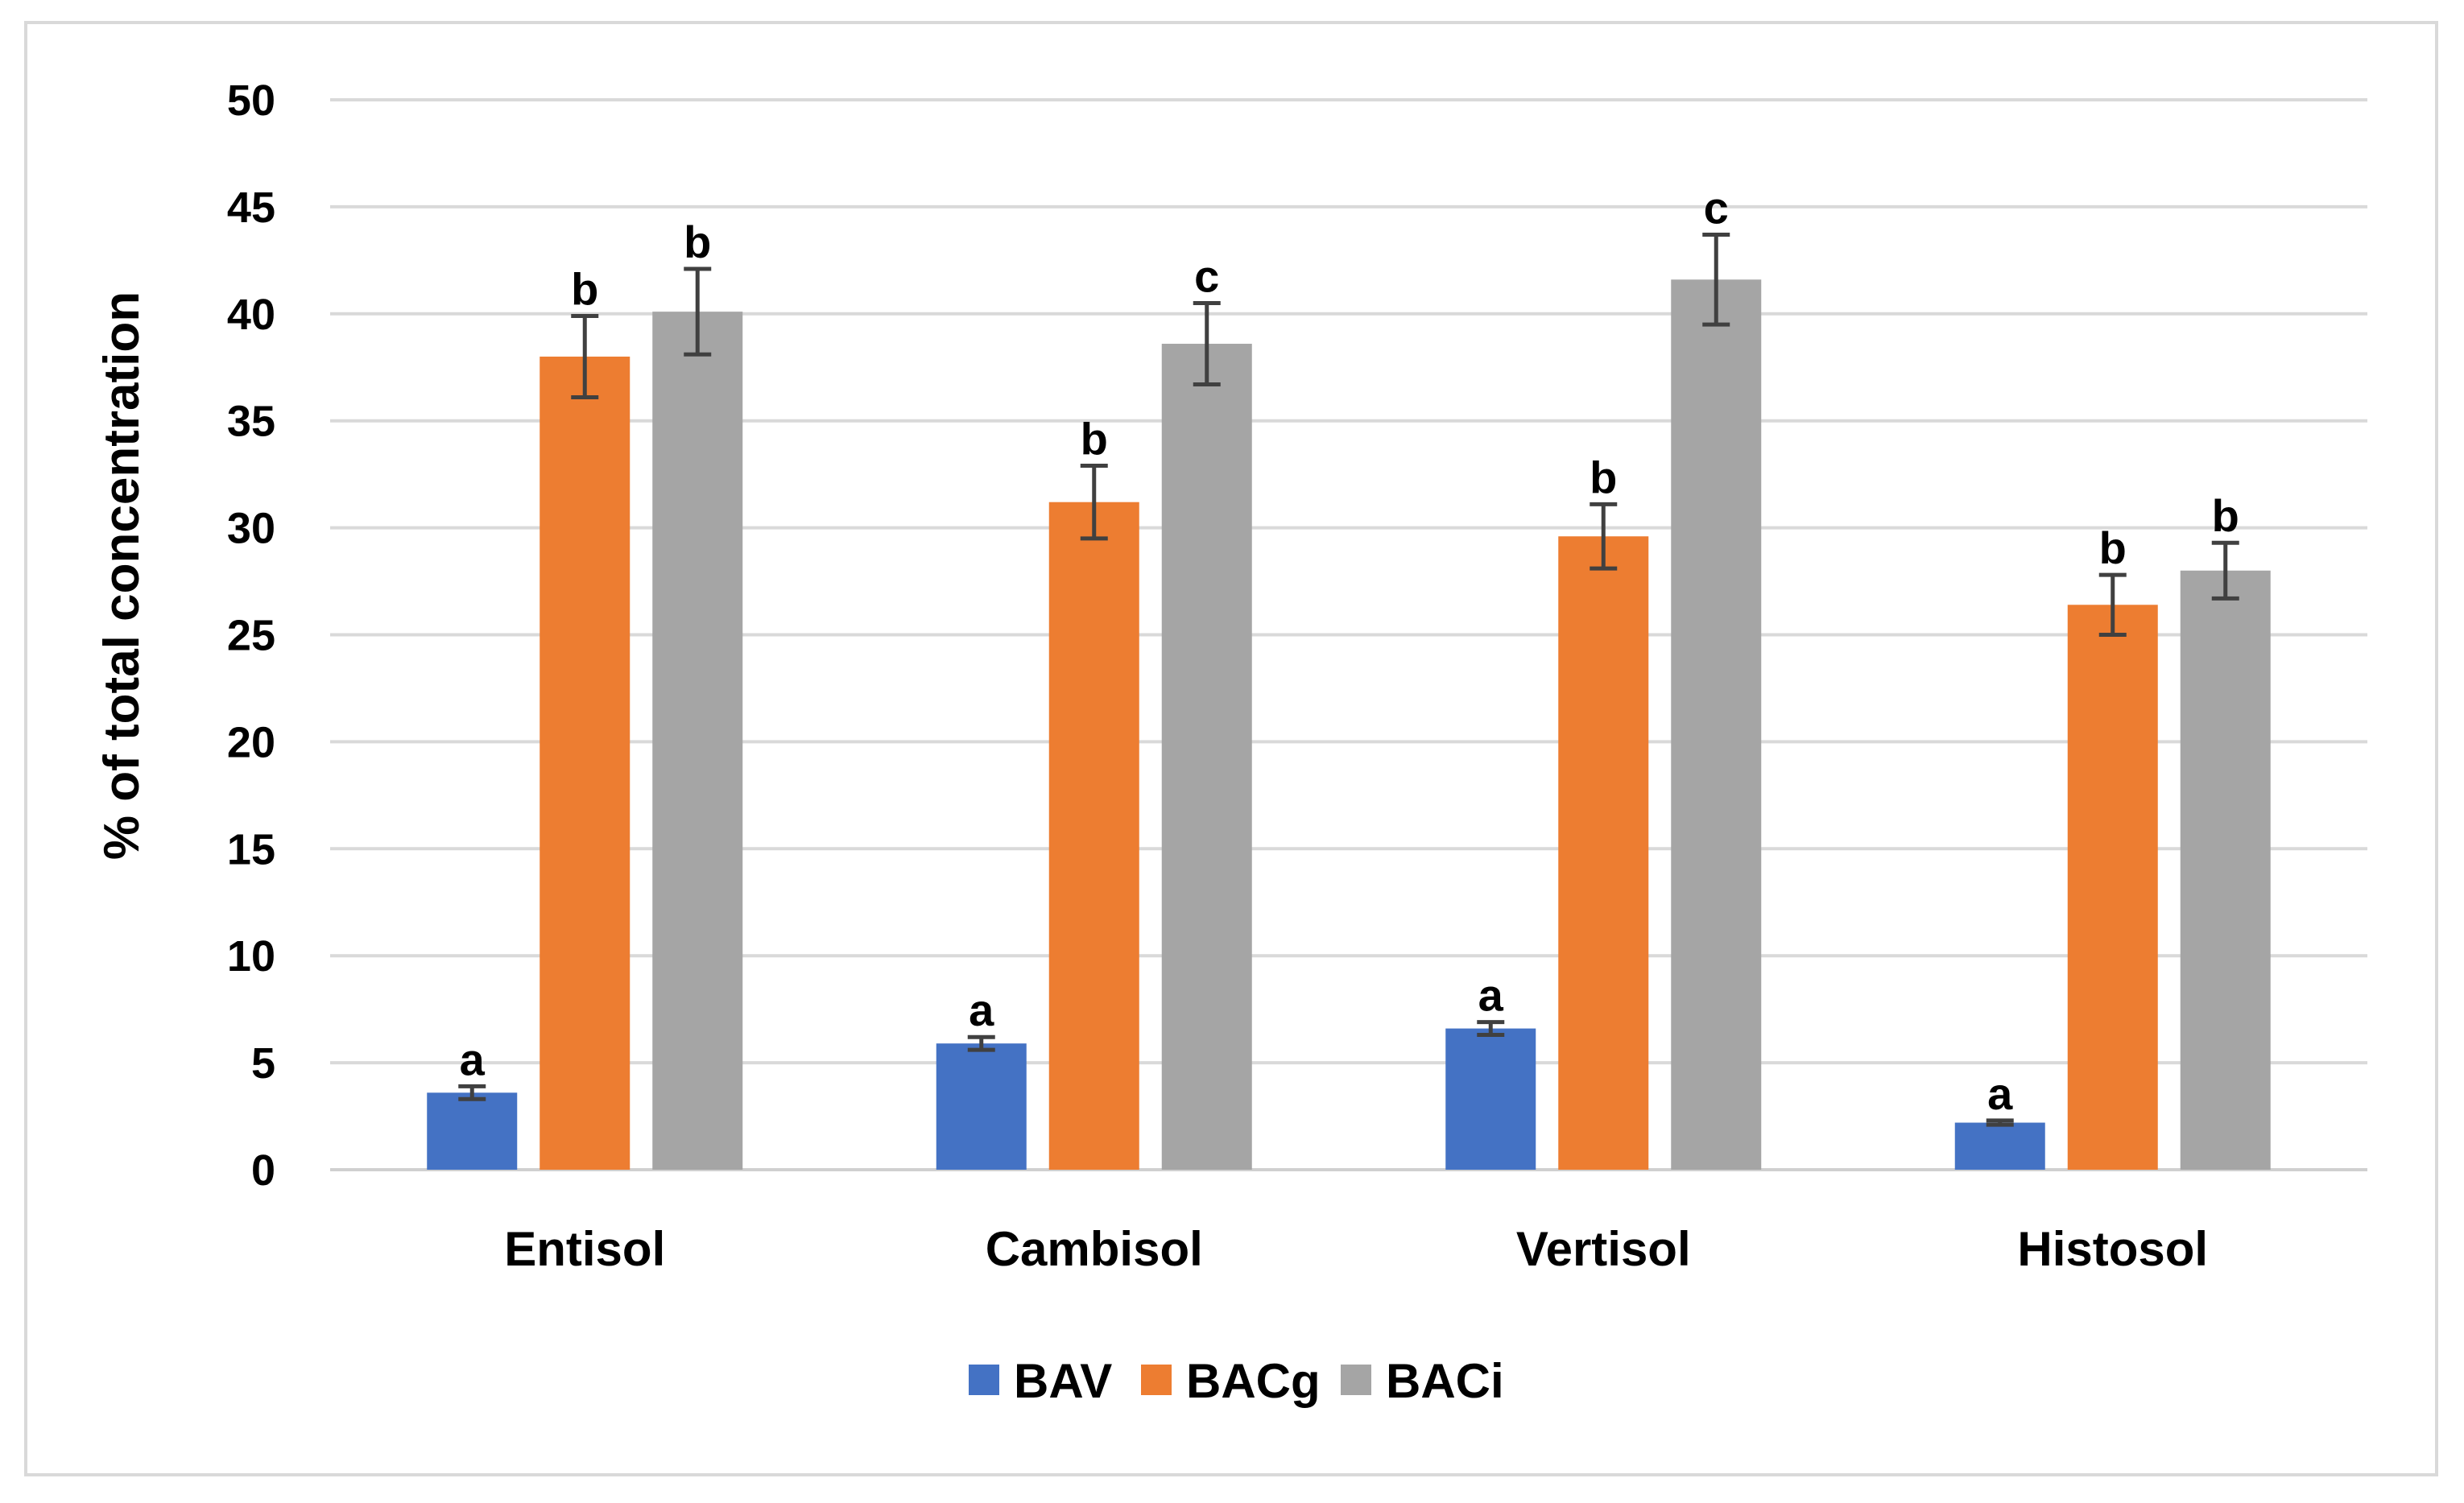  What do you see at coordinates (1603, 1249) in the screenshot?
I see `category-label: Vertisol` at bounding box center [1603, 1249].